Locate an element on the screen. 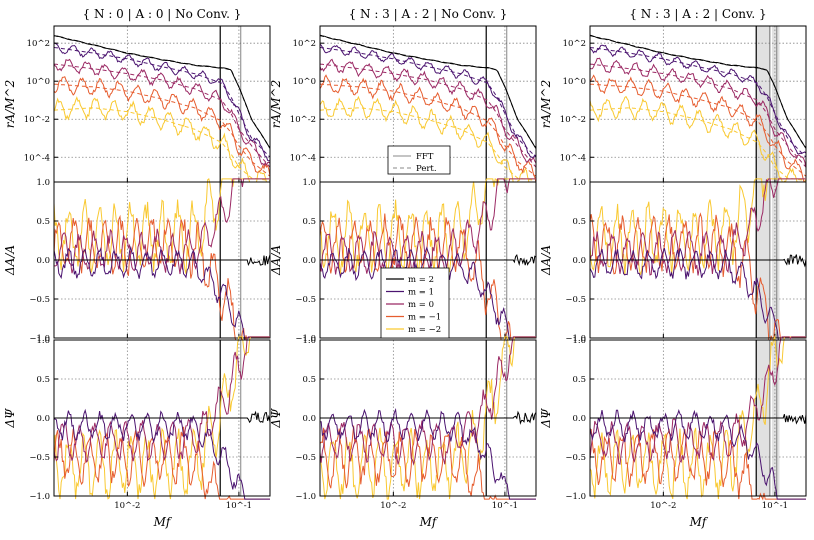 This screenshot has height=540, width=814. legend-mode-label: m = −1 is located at coordinates (424, 318).